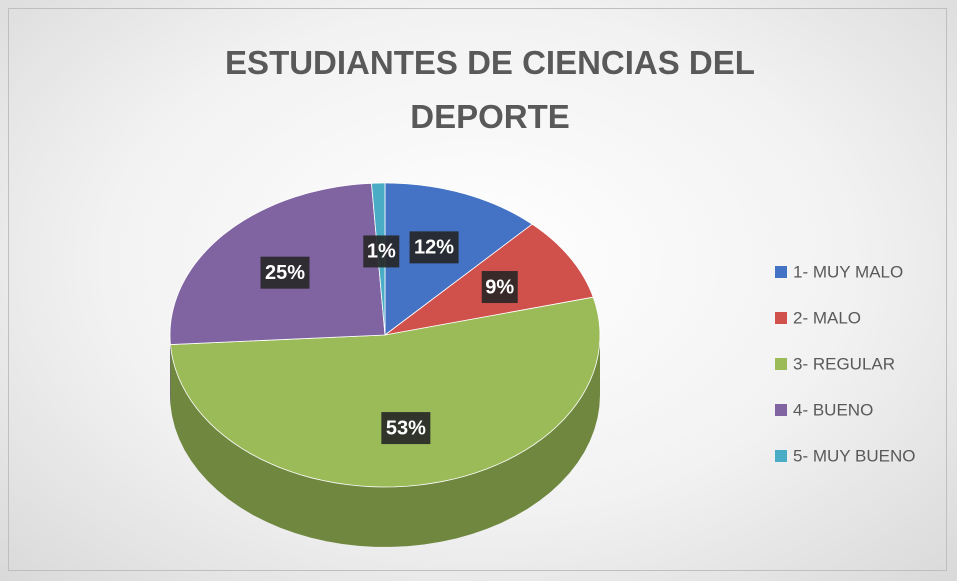  I want to click on legend-label: 4- BUENO, so click(833, 409).